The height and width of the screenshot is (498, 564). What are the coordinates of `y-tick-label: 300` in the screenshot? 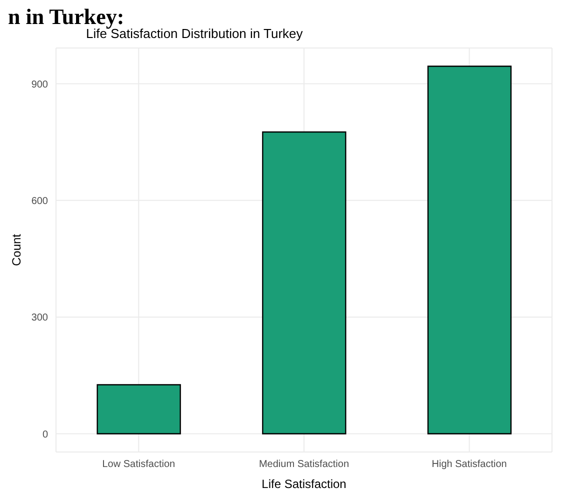 It's located at (39, 318).